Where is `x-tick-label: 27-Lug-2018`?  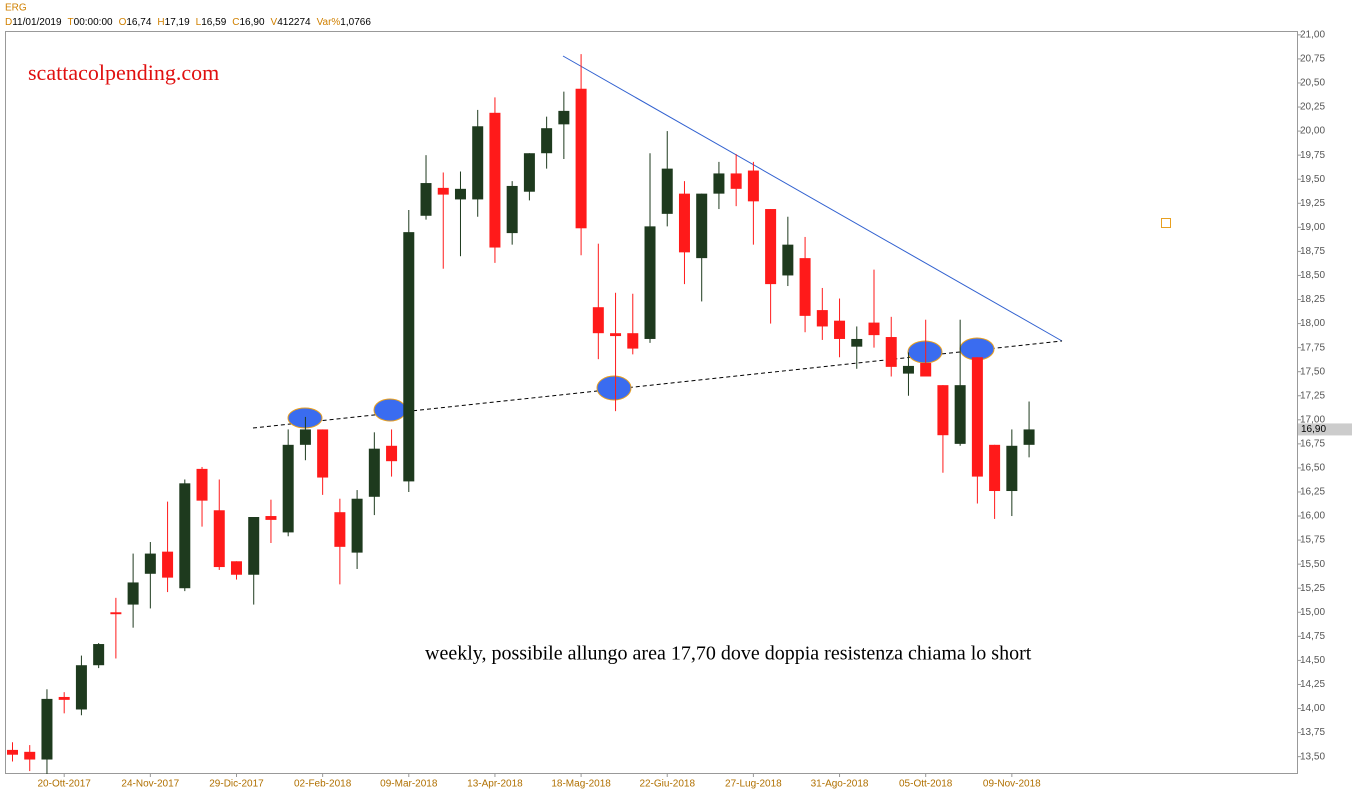 x-tick-label: 27-Lug-2018 is located at coordinates (753, 784).